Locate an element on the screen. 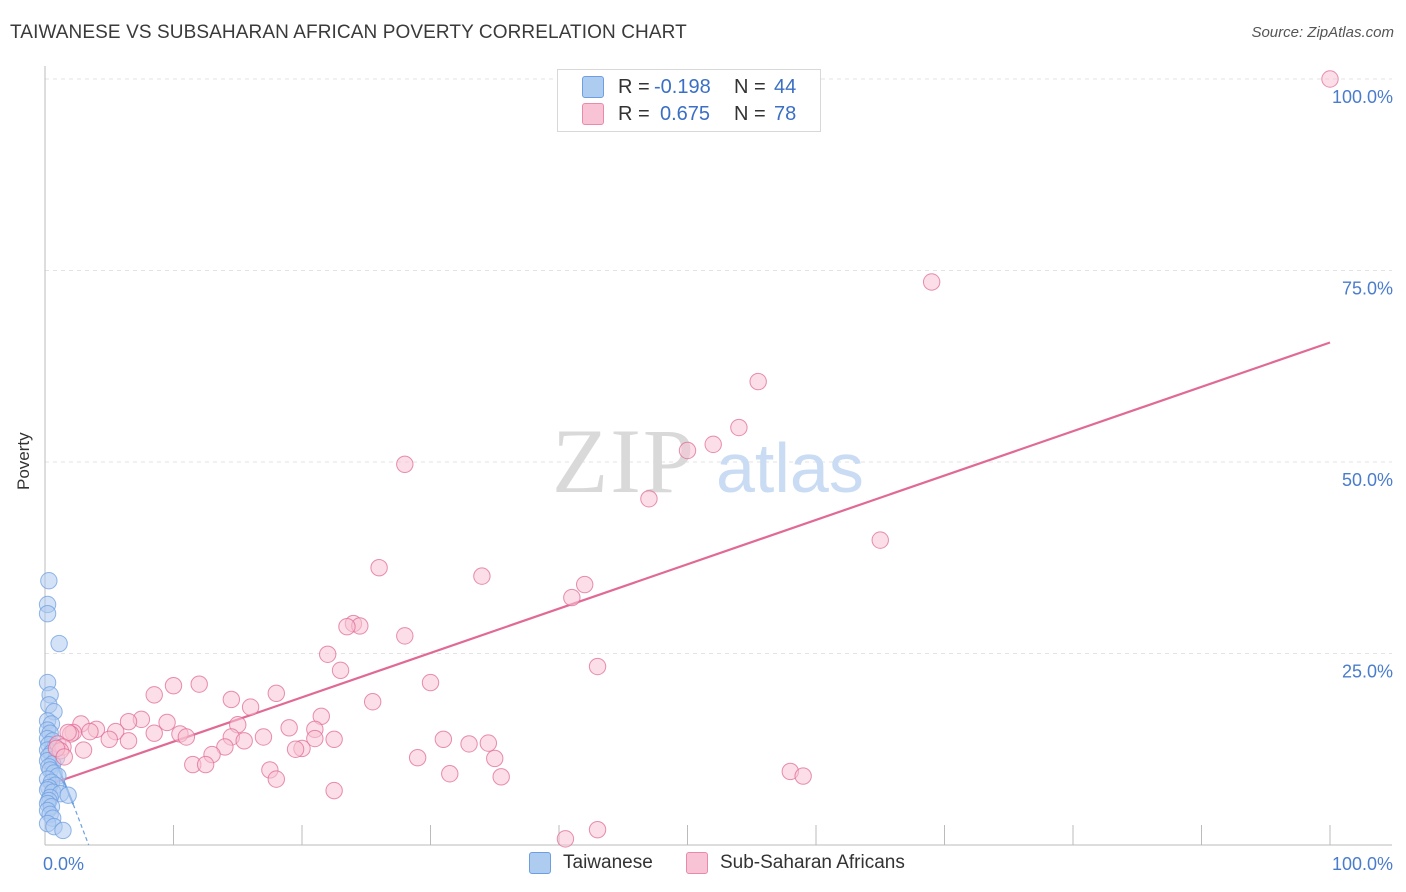 This screenshot has height=892, width=1406. bottom-legend-swatch-taiwanese is located at coordinates (540, 863).